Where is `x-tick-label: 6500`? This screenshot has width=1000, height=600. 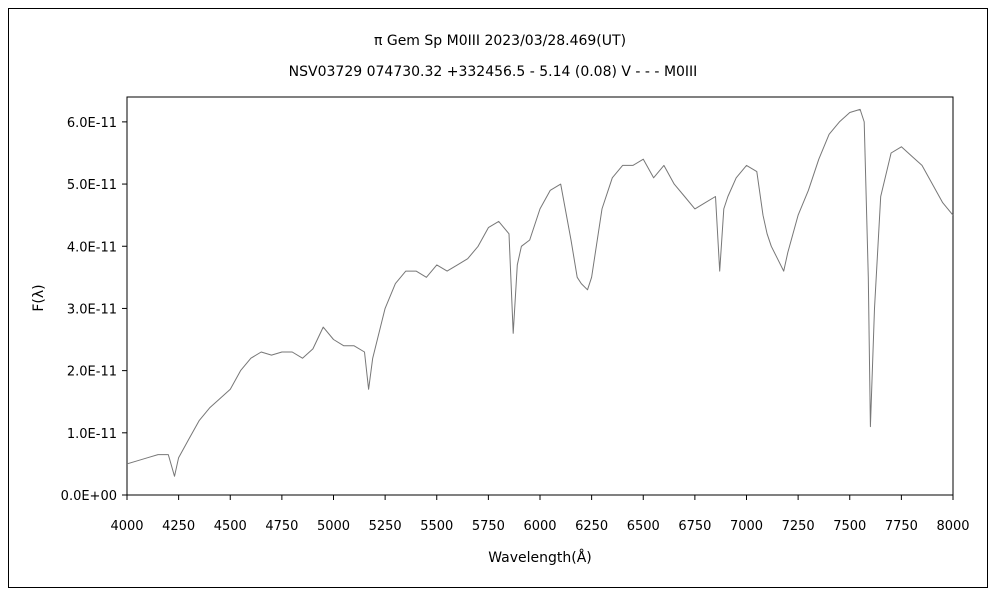
x-tick-label: 6500 is located at coordinates (643, 526).